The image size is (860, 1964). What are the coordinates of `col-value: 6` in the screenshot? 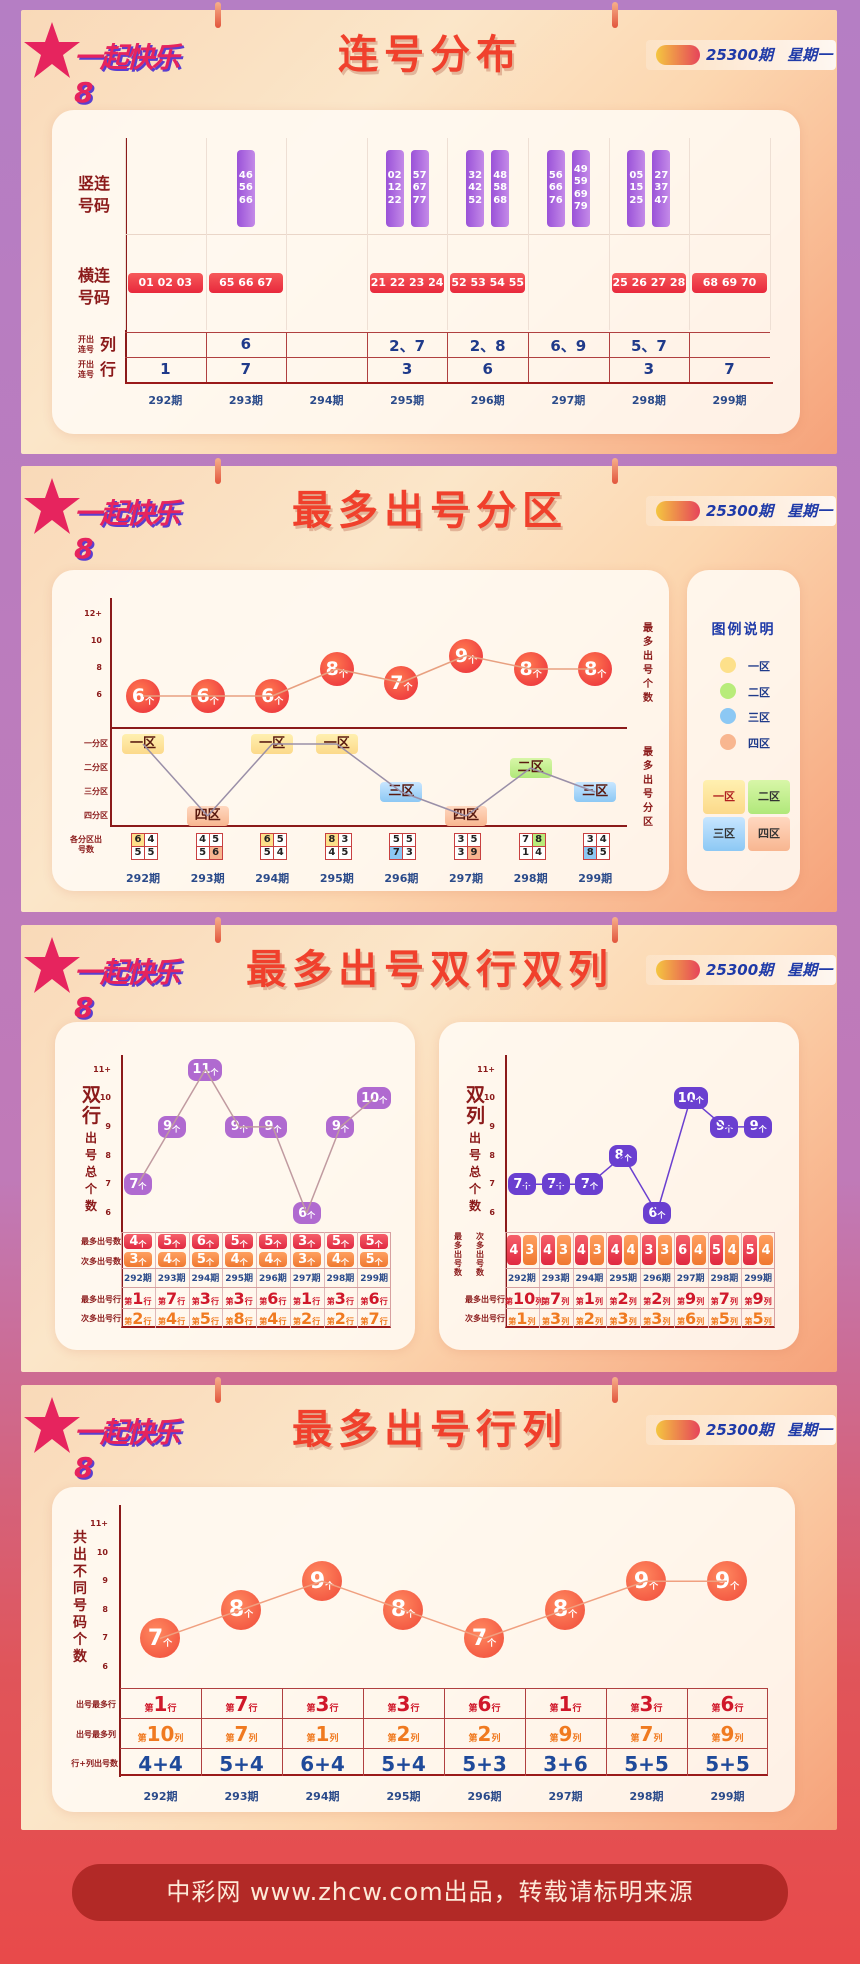 It's located at (246, 344).